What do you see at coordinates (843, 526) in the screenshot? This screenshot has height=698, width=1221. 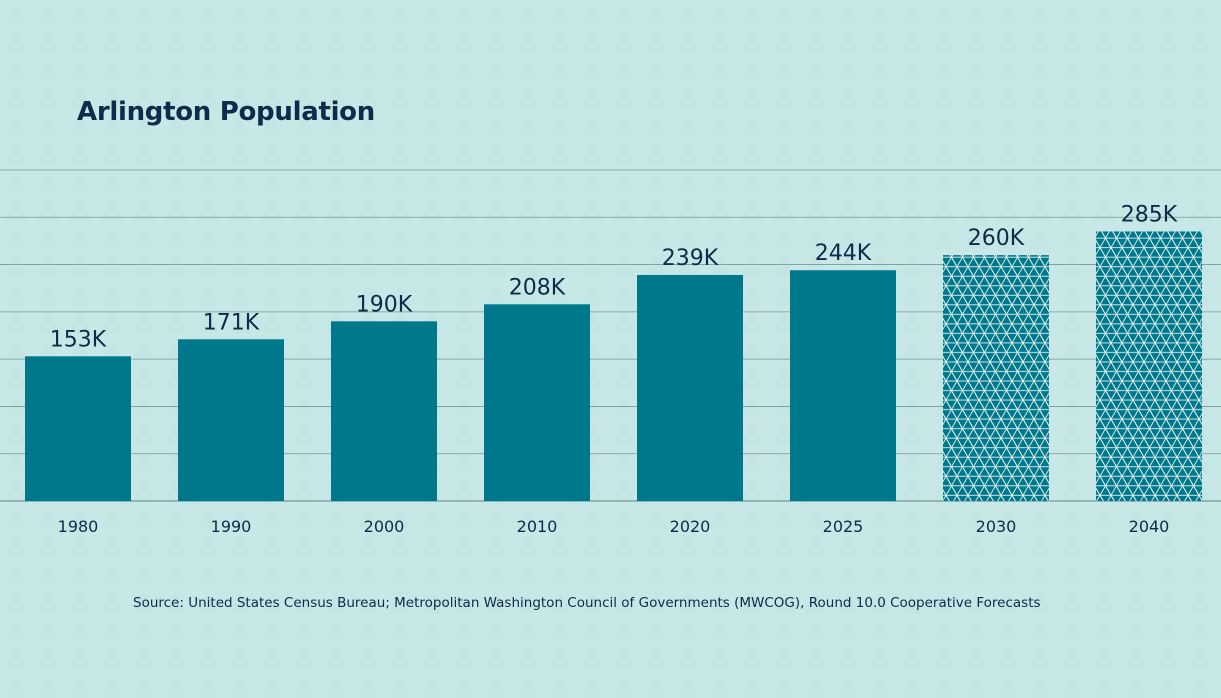 I see `x-tick-label: 2025` at bounding box center [843, 526].